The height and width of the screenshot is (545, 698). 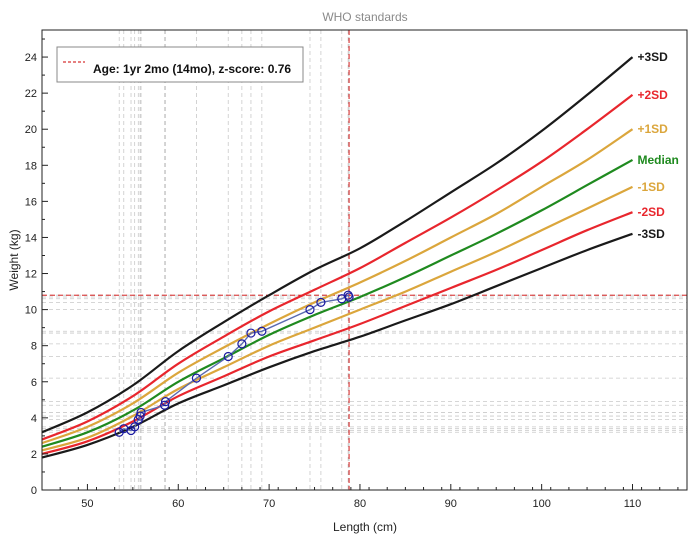 What do you see at coordinates (652, 129) in the screenshot?
I see `series-label: +1SD` at bounding box center [652, 129].